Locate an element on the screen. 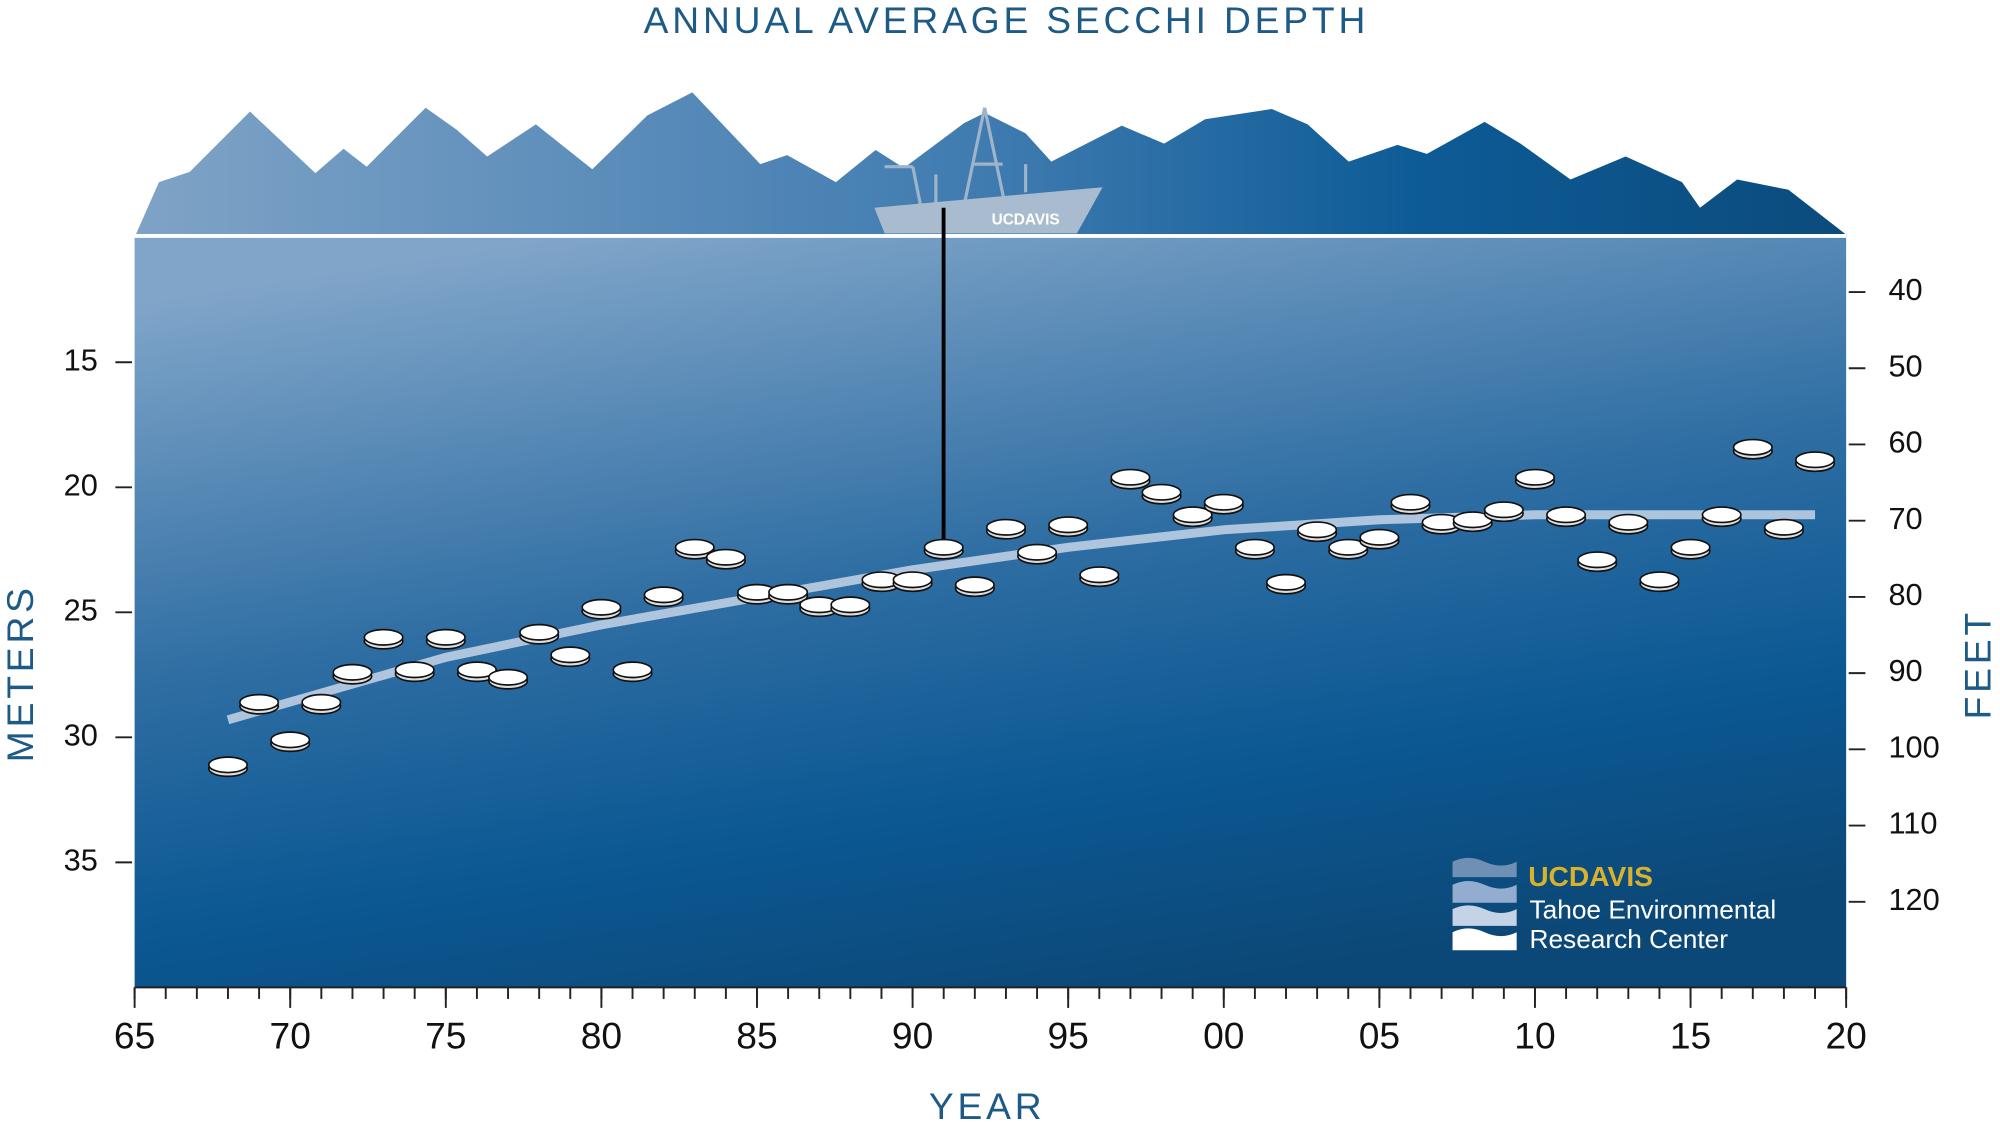 The height and width of the screenshot is (1131, 2000). x-tick-label: 75 is located at coordinates (445, 1035).